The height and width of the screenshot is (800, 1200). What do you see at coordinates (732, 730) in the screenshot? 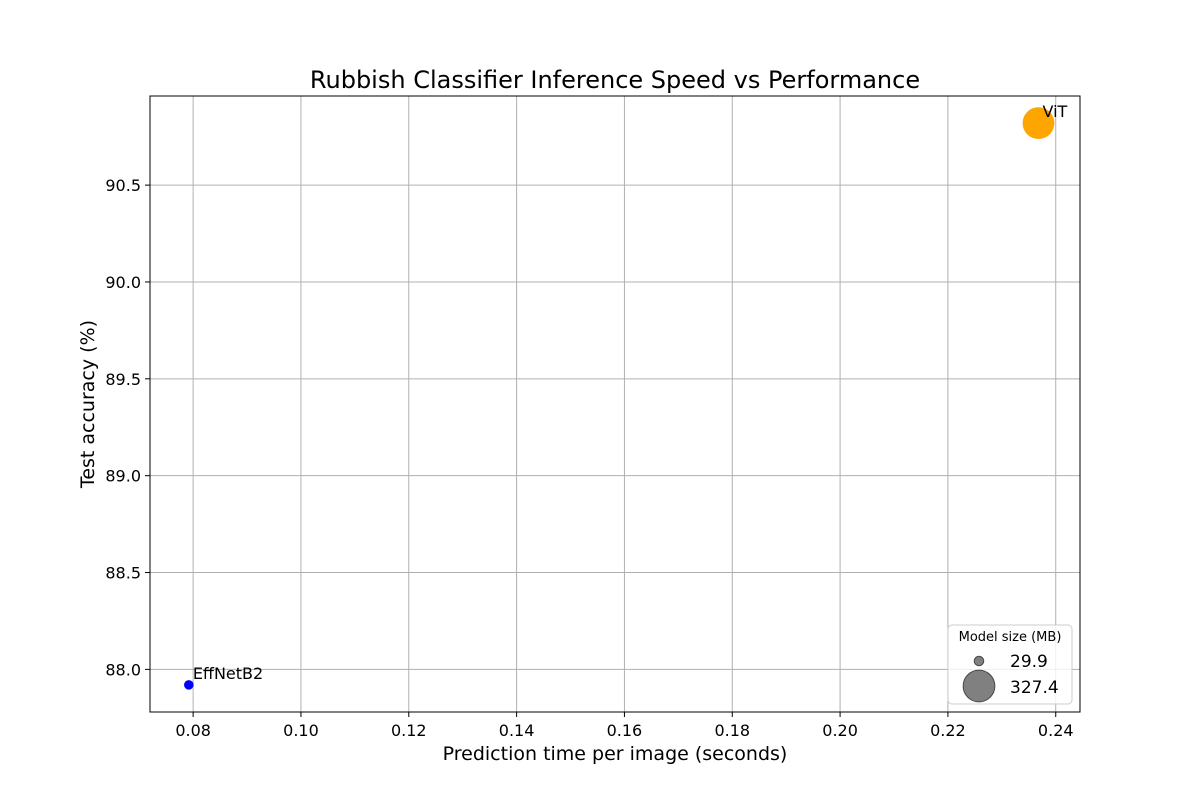
I see `x-tick-label: 0.18` at bounding box center [732, 730].